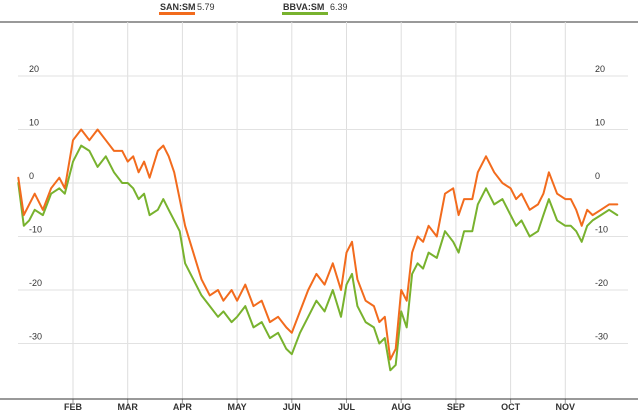 Image resolution: width=638 pixels, height=416 pixels. Describe the element at coordinates (339, 7) in the screenshot. I see `legend-value-bbva: 6.39` at that location.